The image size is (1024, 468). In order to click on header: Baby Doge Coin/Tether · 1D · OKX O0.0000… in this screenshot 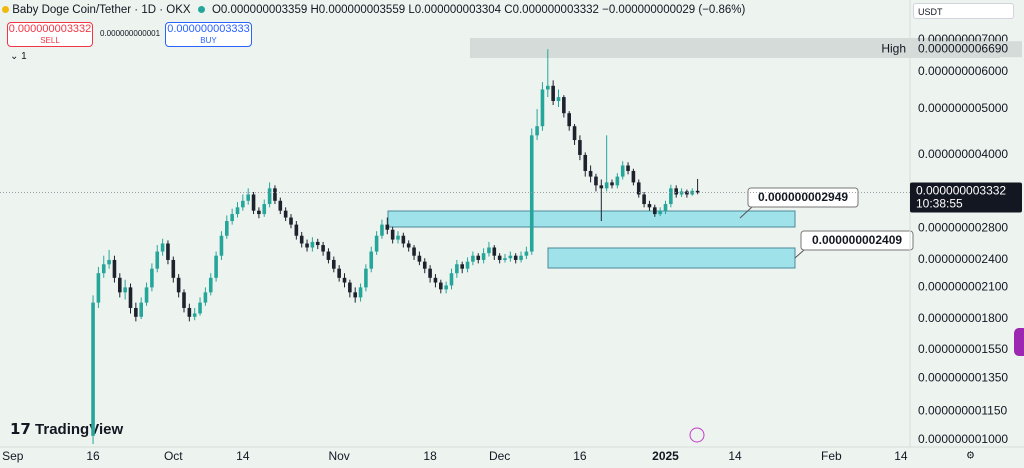, I will do `click(373, 10)`.